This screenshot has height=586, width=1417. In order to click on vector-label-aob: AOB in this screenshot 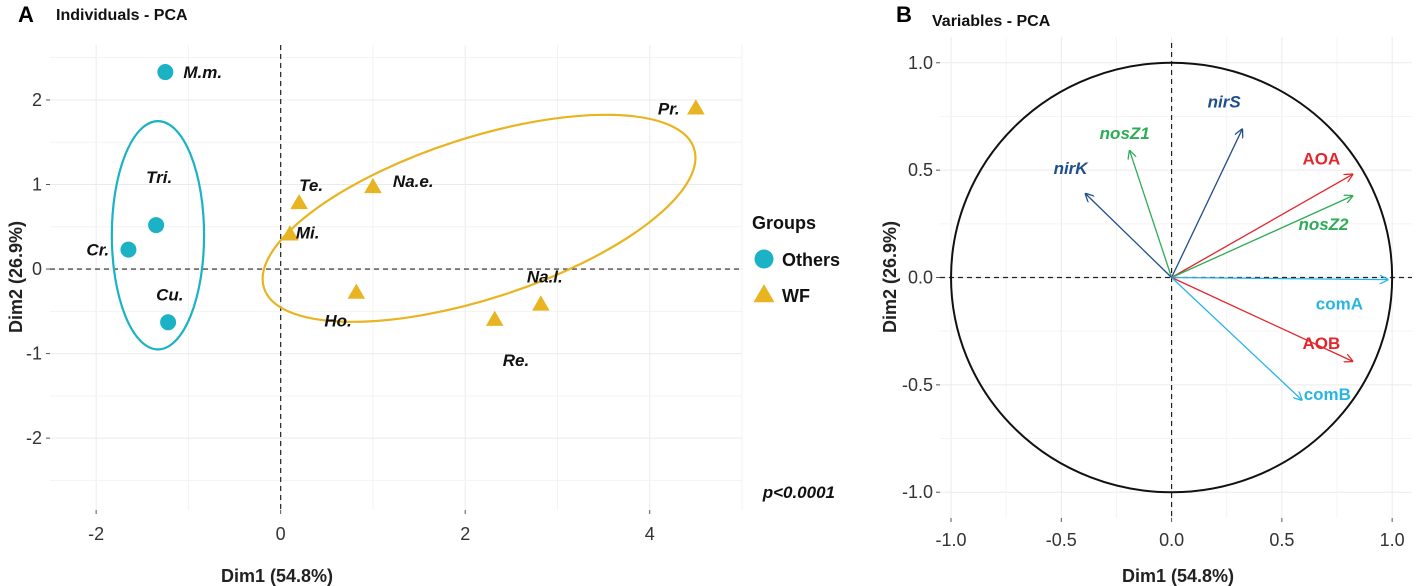, I will do `click(1321, 343)`.